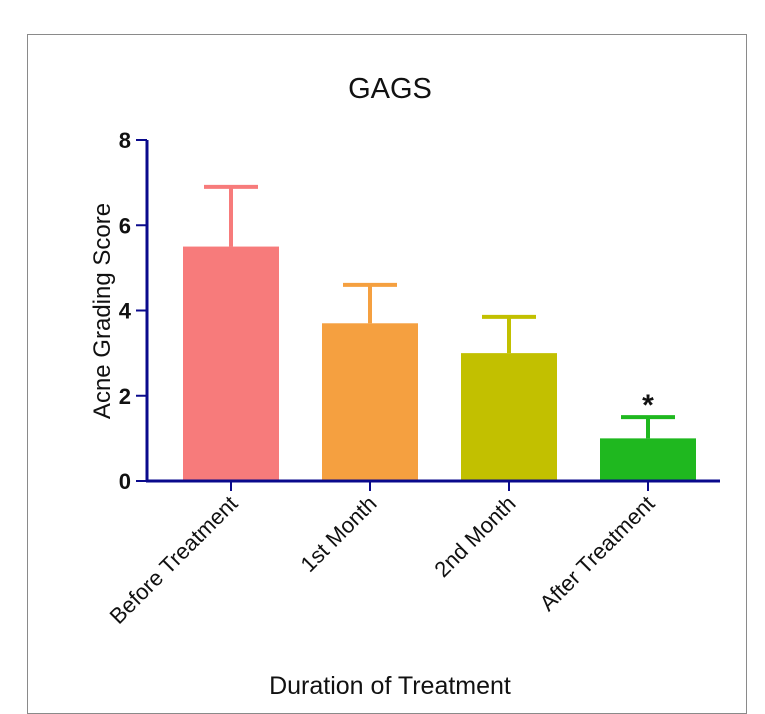  I want to click on y-tick-label-8: 8, so click(125, 140).